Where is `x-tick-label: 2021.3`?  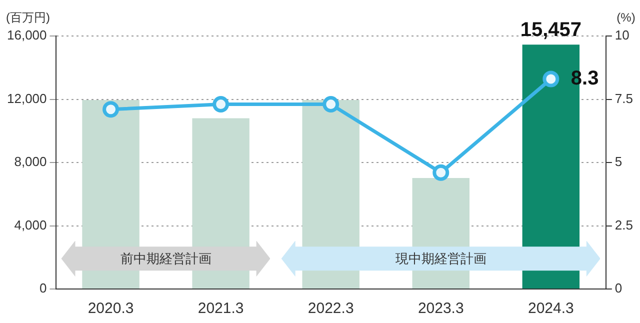
x-tick-label: 2021.3 is located at coordinates (221, 309).